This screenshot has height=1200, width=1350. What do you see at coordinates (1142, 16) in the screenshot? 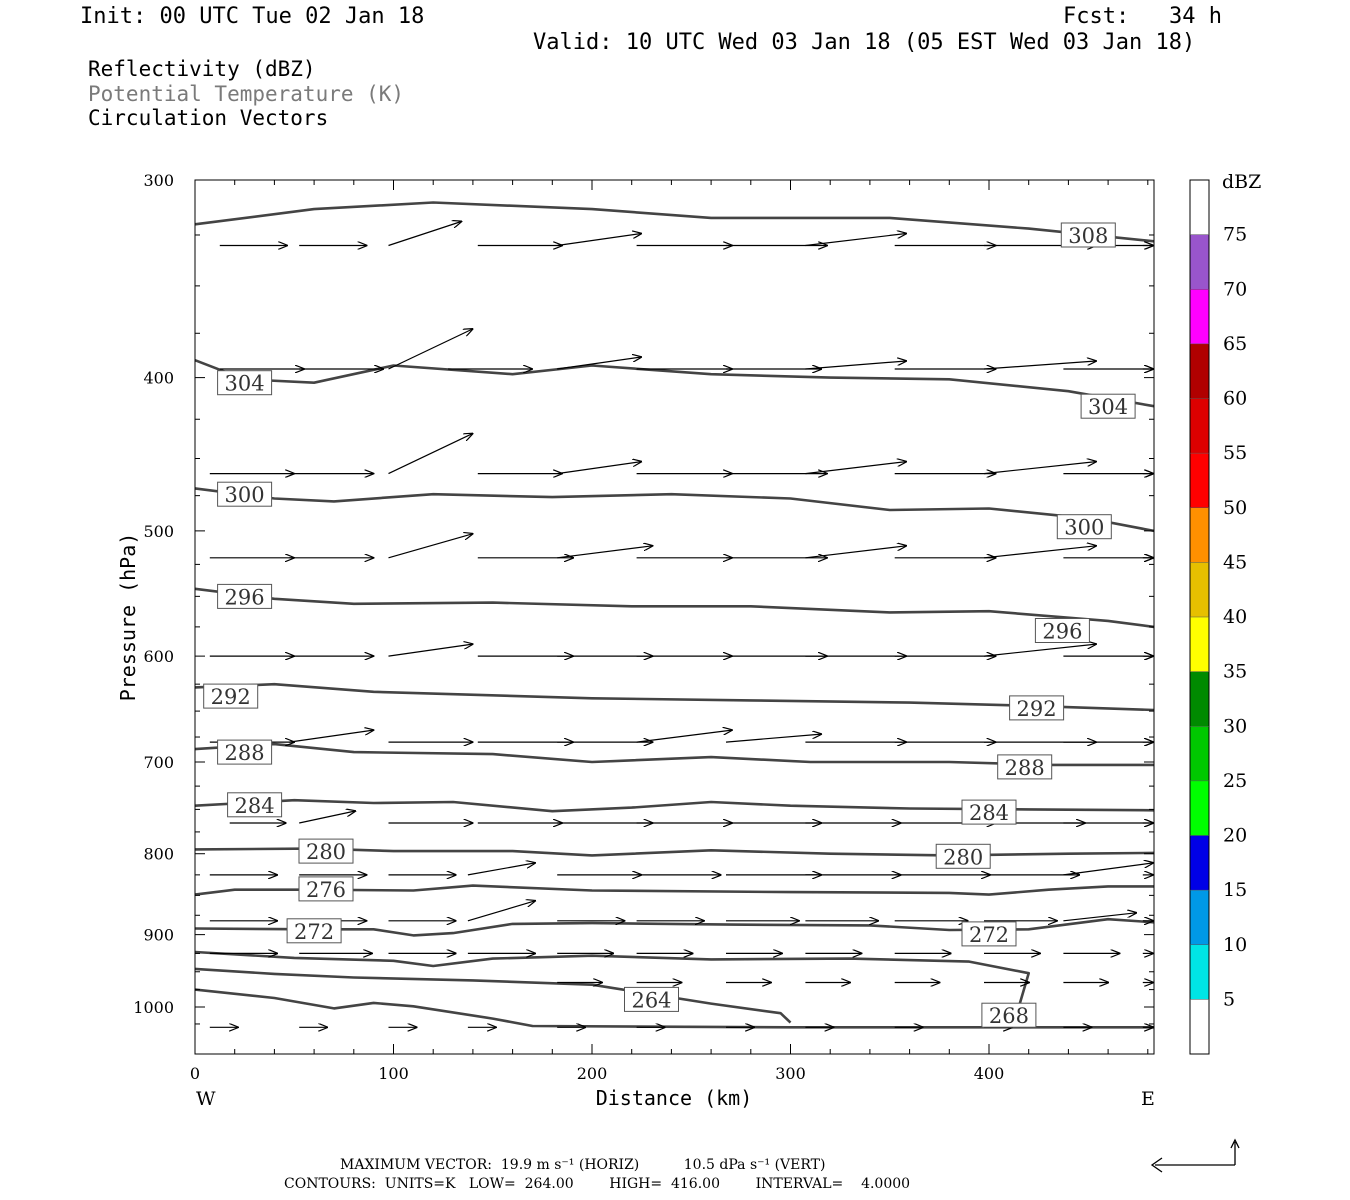
I see `forecast-hour: Fcst: 34 h` at bounding box center [1142, 16].